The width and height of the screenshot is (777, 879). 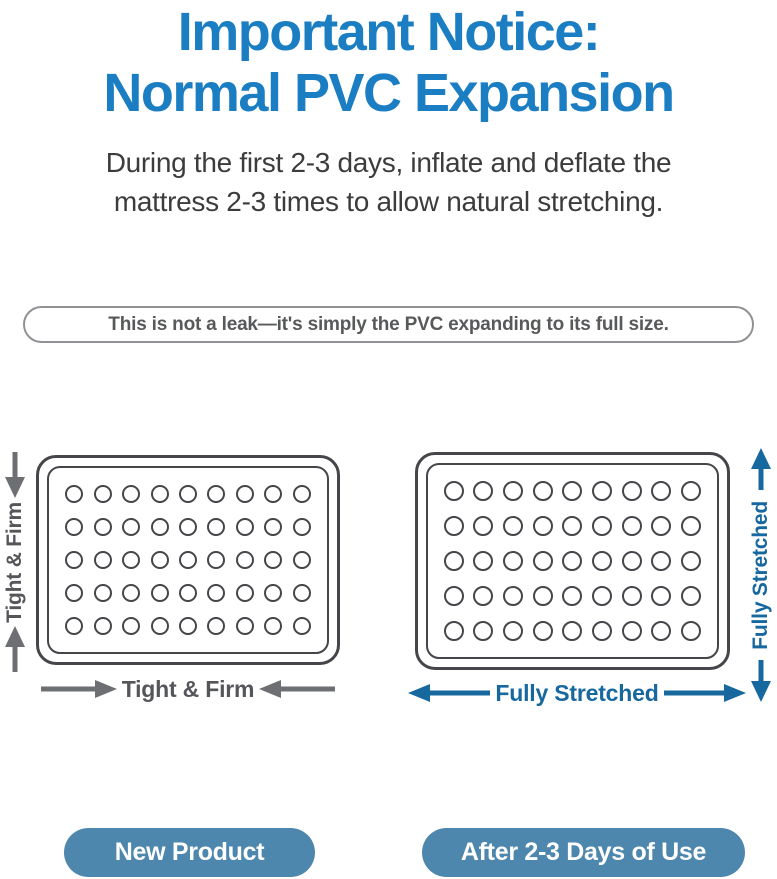 I want to click on arrow-down-icon, so click(x=14, y=475).